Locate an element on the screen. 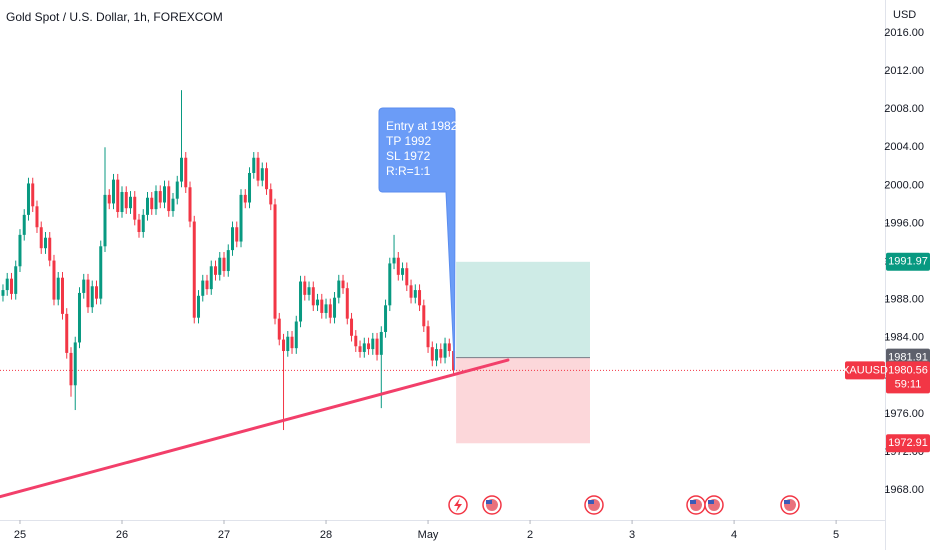  x-tick-label: 27 is located at coordinates (224, 535).